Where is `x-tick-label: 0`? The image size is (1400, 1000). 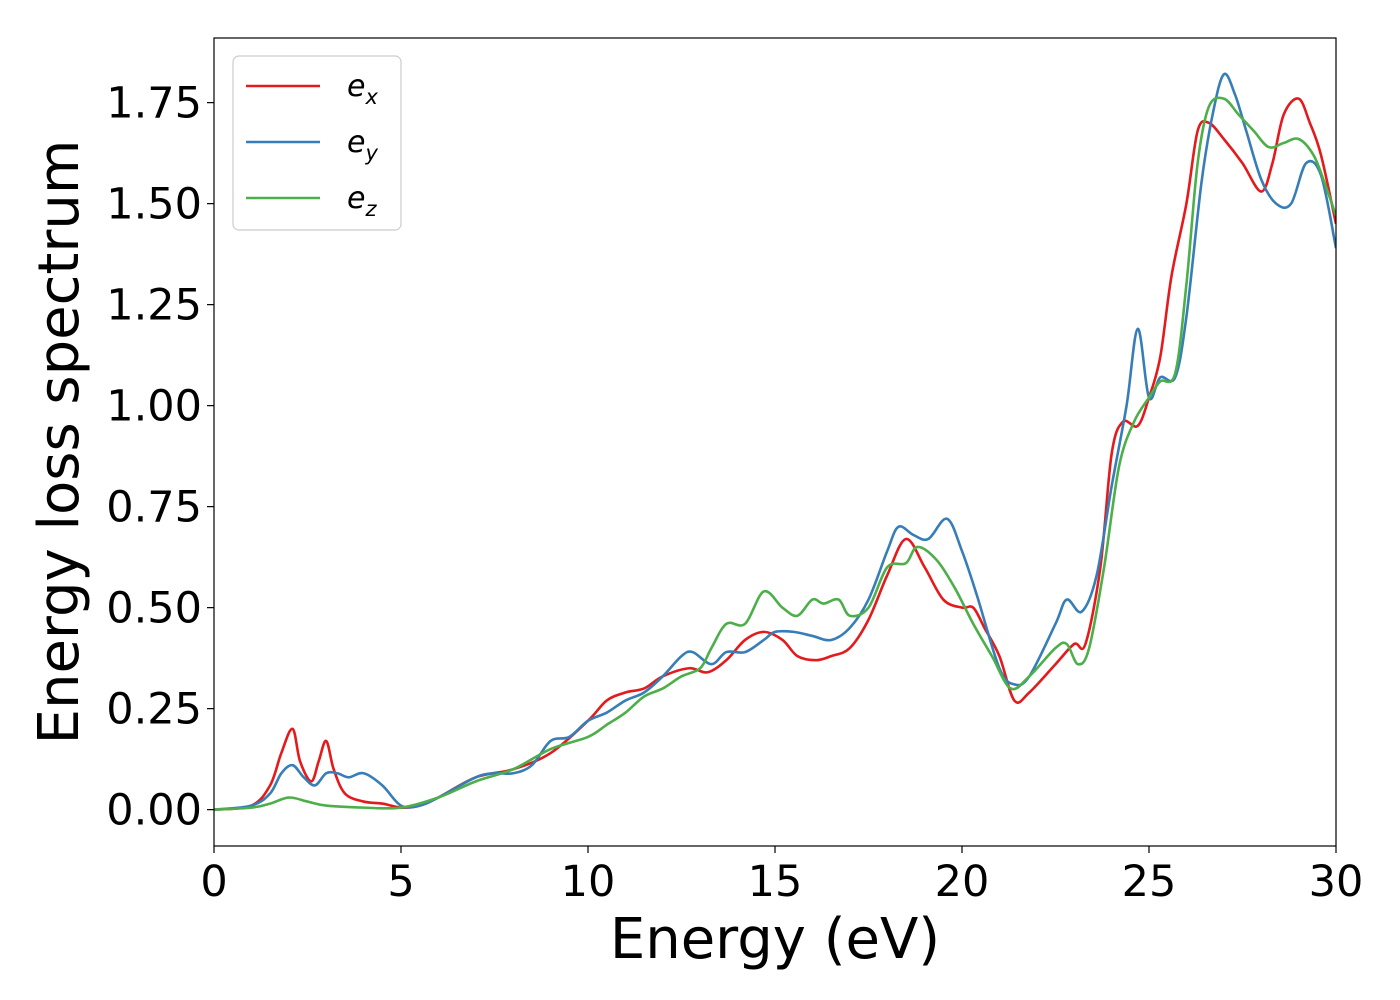
x-tick-label: 0 is located at coordinates (213, 882).